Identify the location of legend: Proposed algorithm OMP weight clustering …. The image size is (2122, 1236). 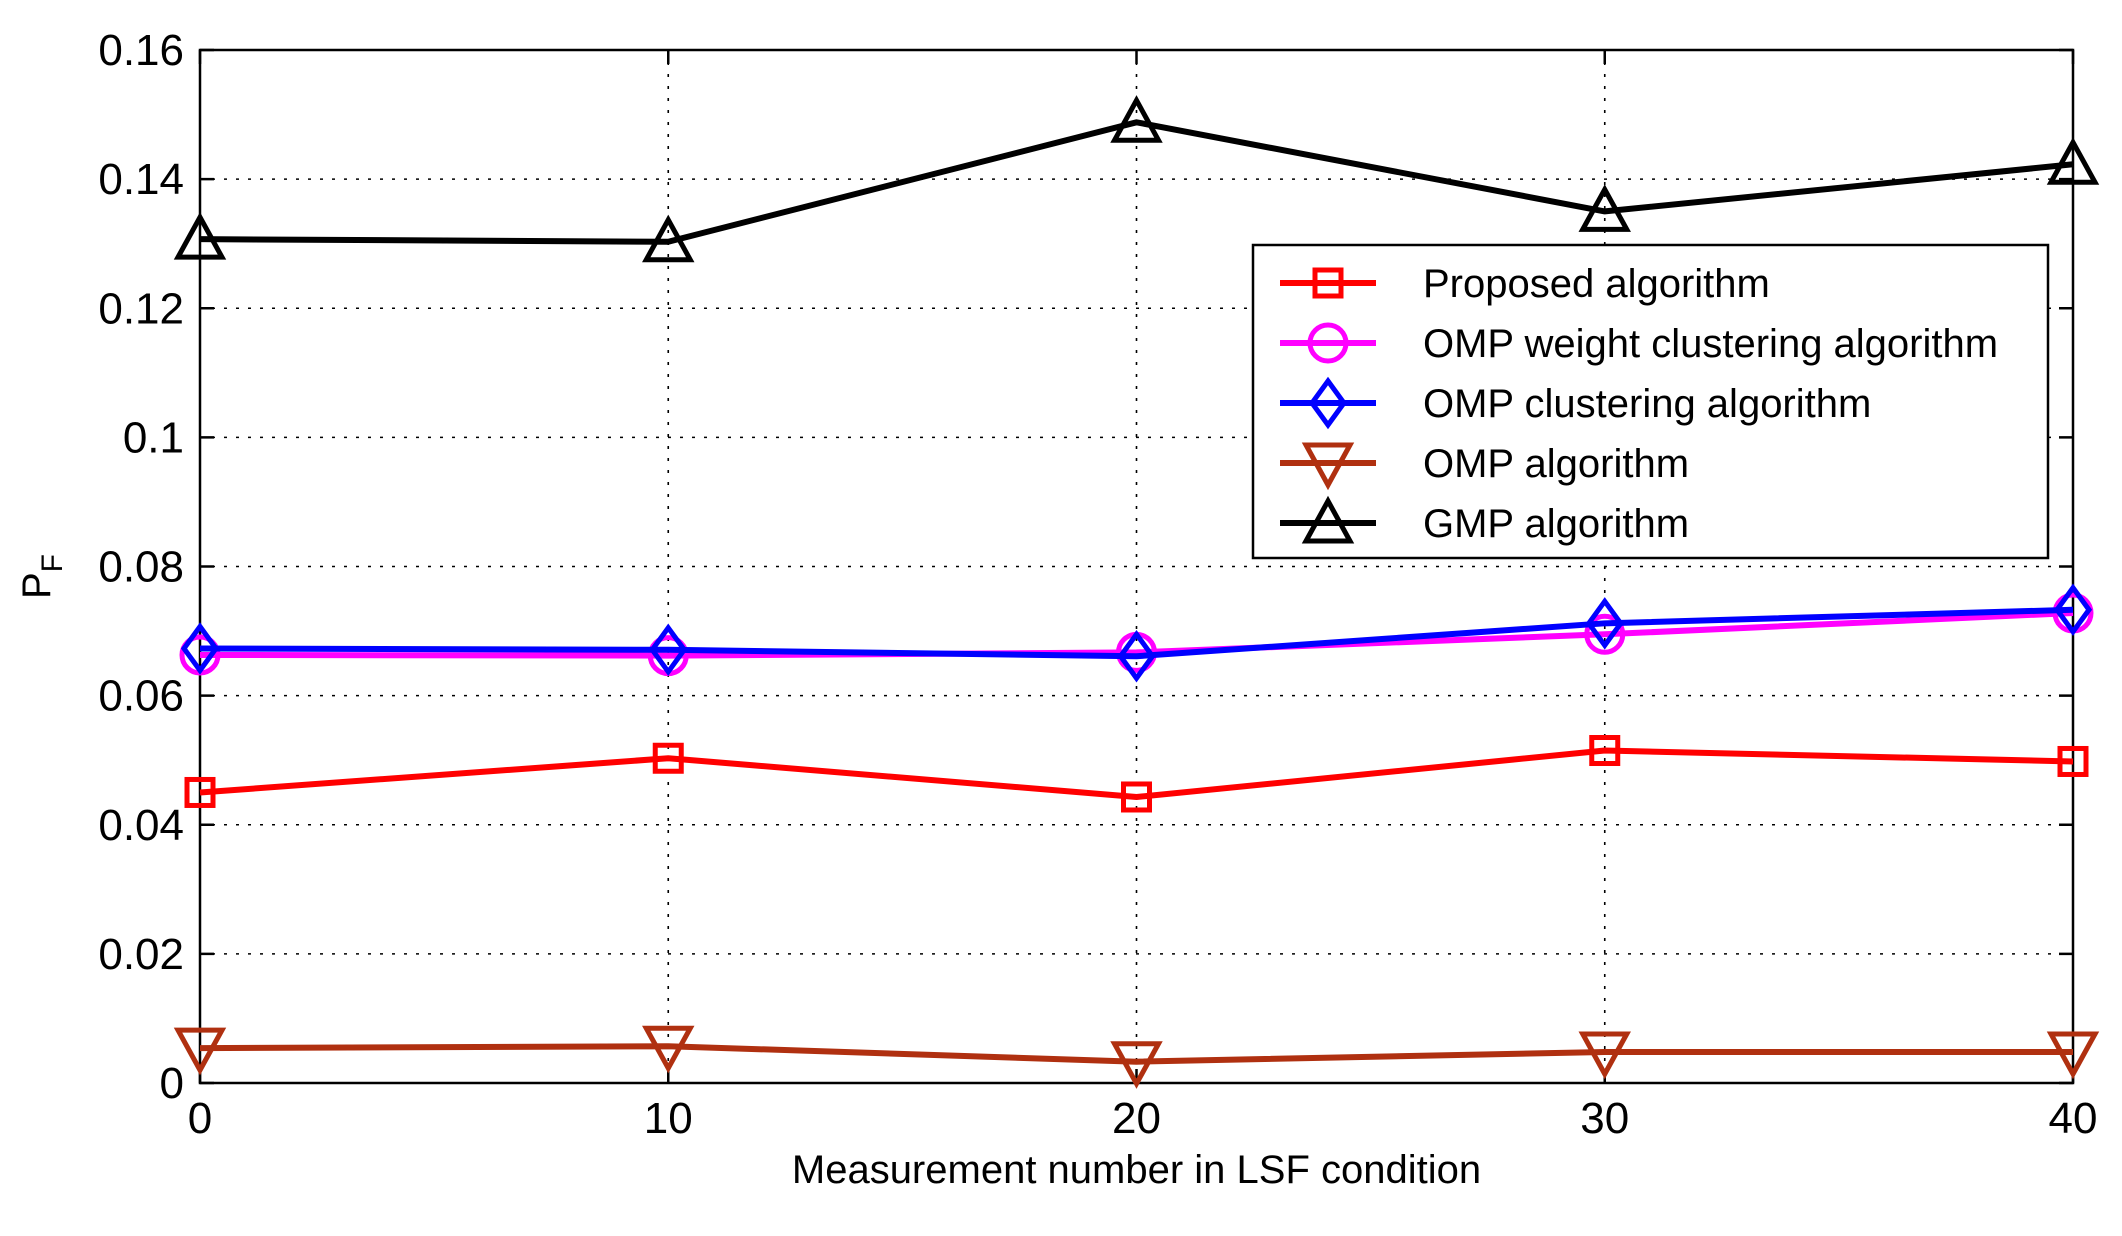
(1650, 401).